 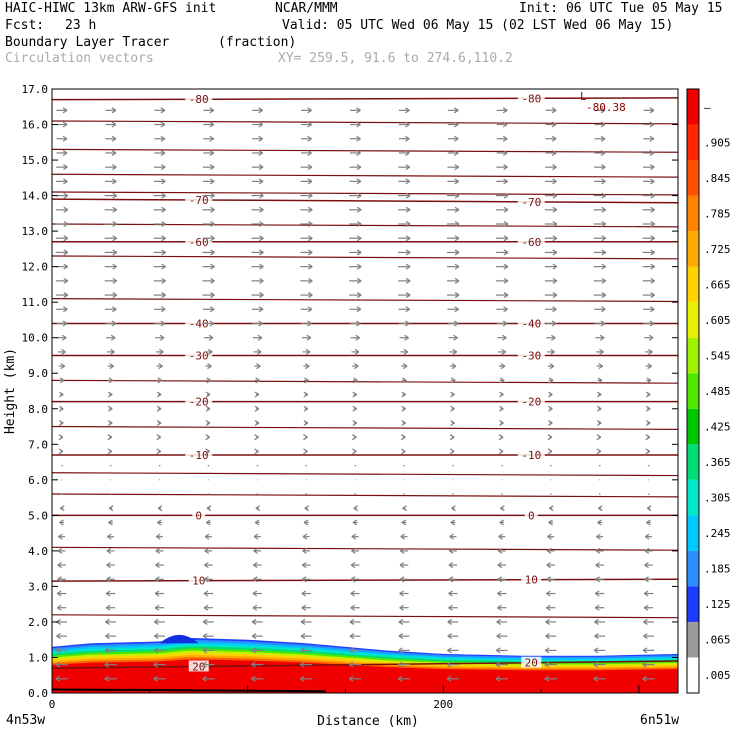 I want to click on contour-label: -10, so click(x=531, y=455).